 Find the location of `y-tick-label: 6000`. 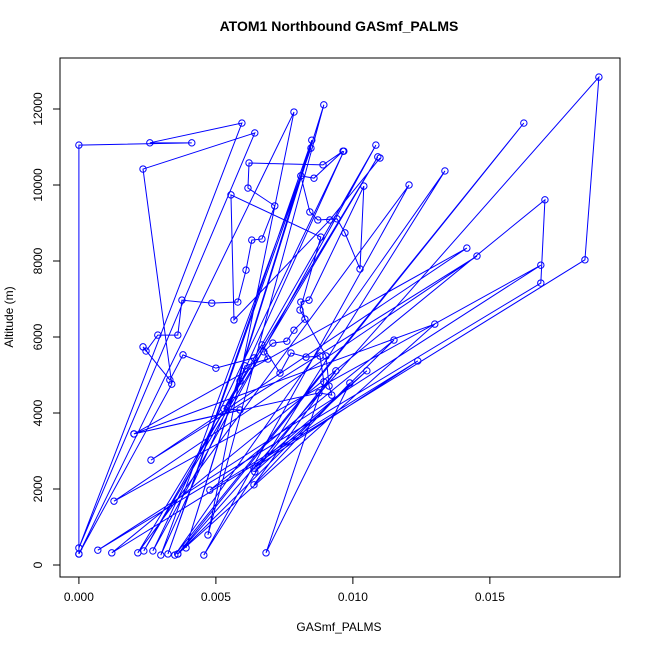

y-tick-label: 6000 is located at coordinates (38, 336).